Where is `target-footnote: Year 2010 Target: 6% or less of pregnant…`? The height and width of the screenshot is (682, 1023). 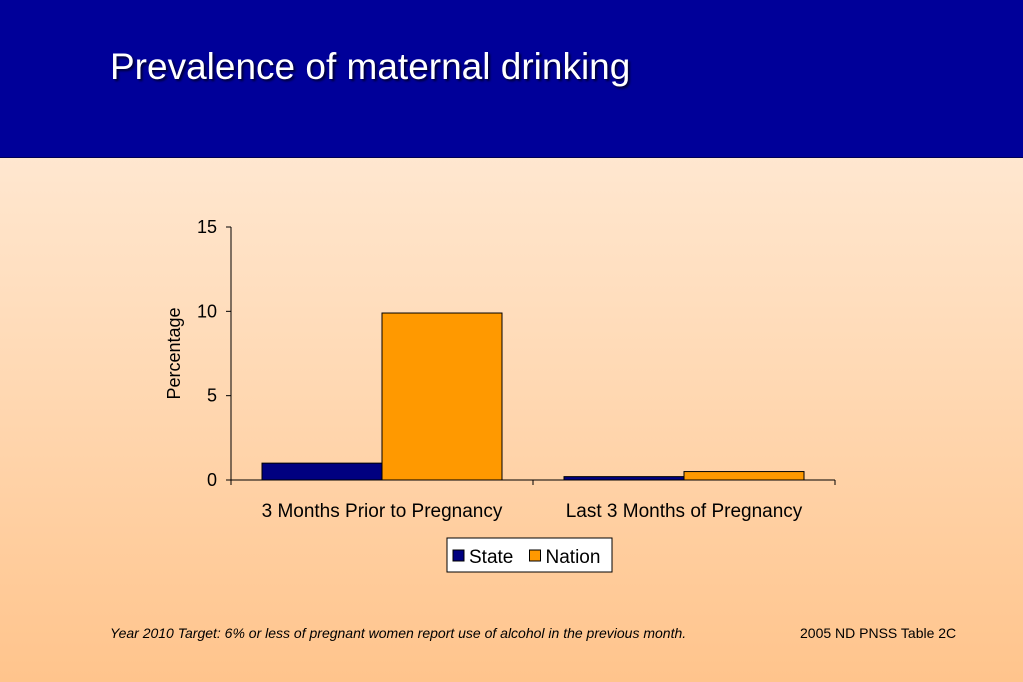
target-footnote: Year 2010 Target: 6% or less of pregnant… is located at coordinates (398, 633).